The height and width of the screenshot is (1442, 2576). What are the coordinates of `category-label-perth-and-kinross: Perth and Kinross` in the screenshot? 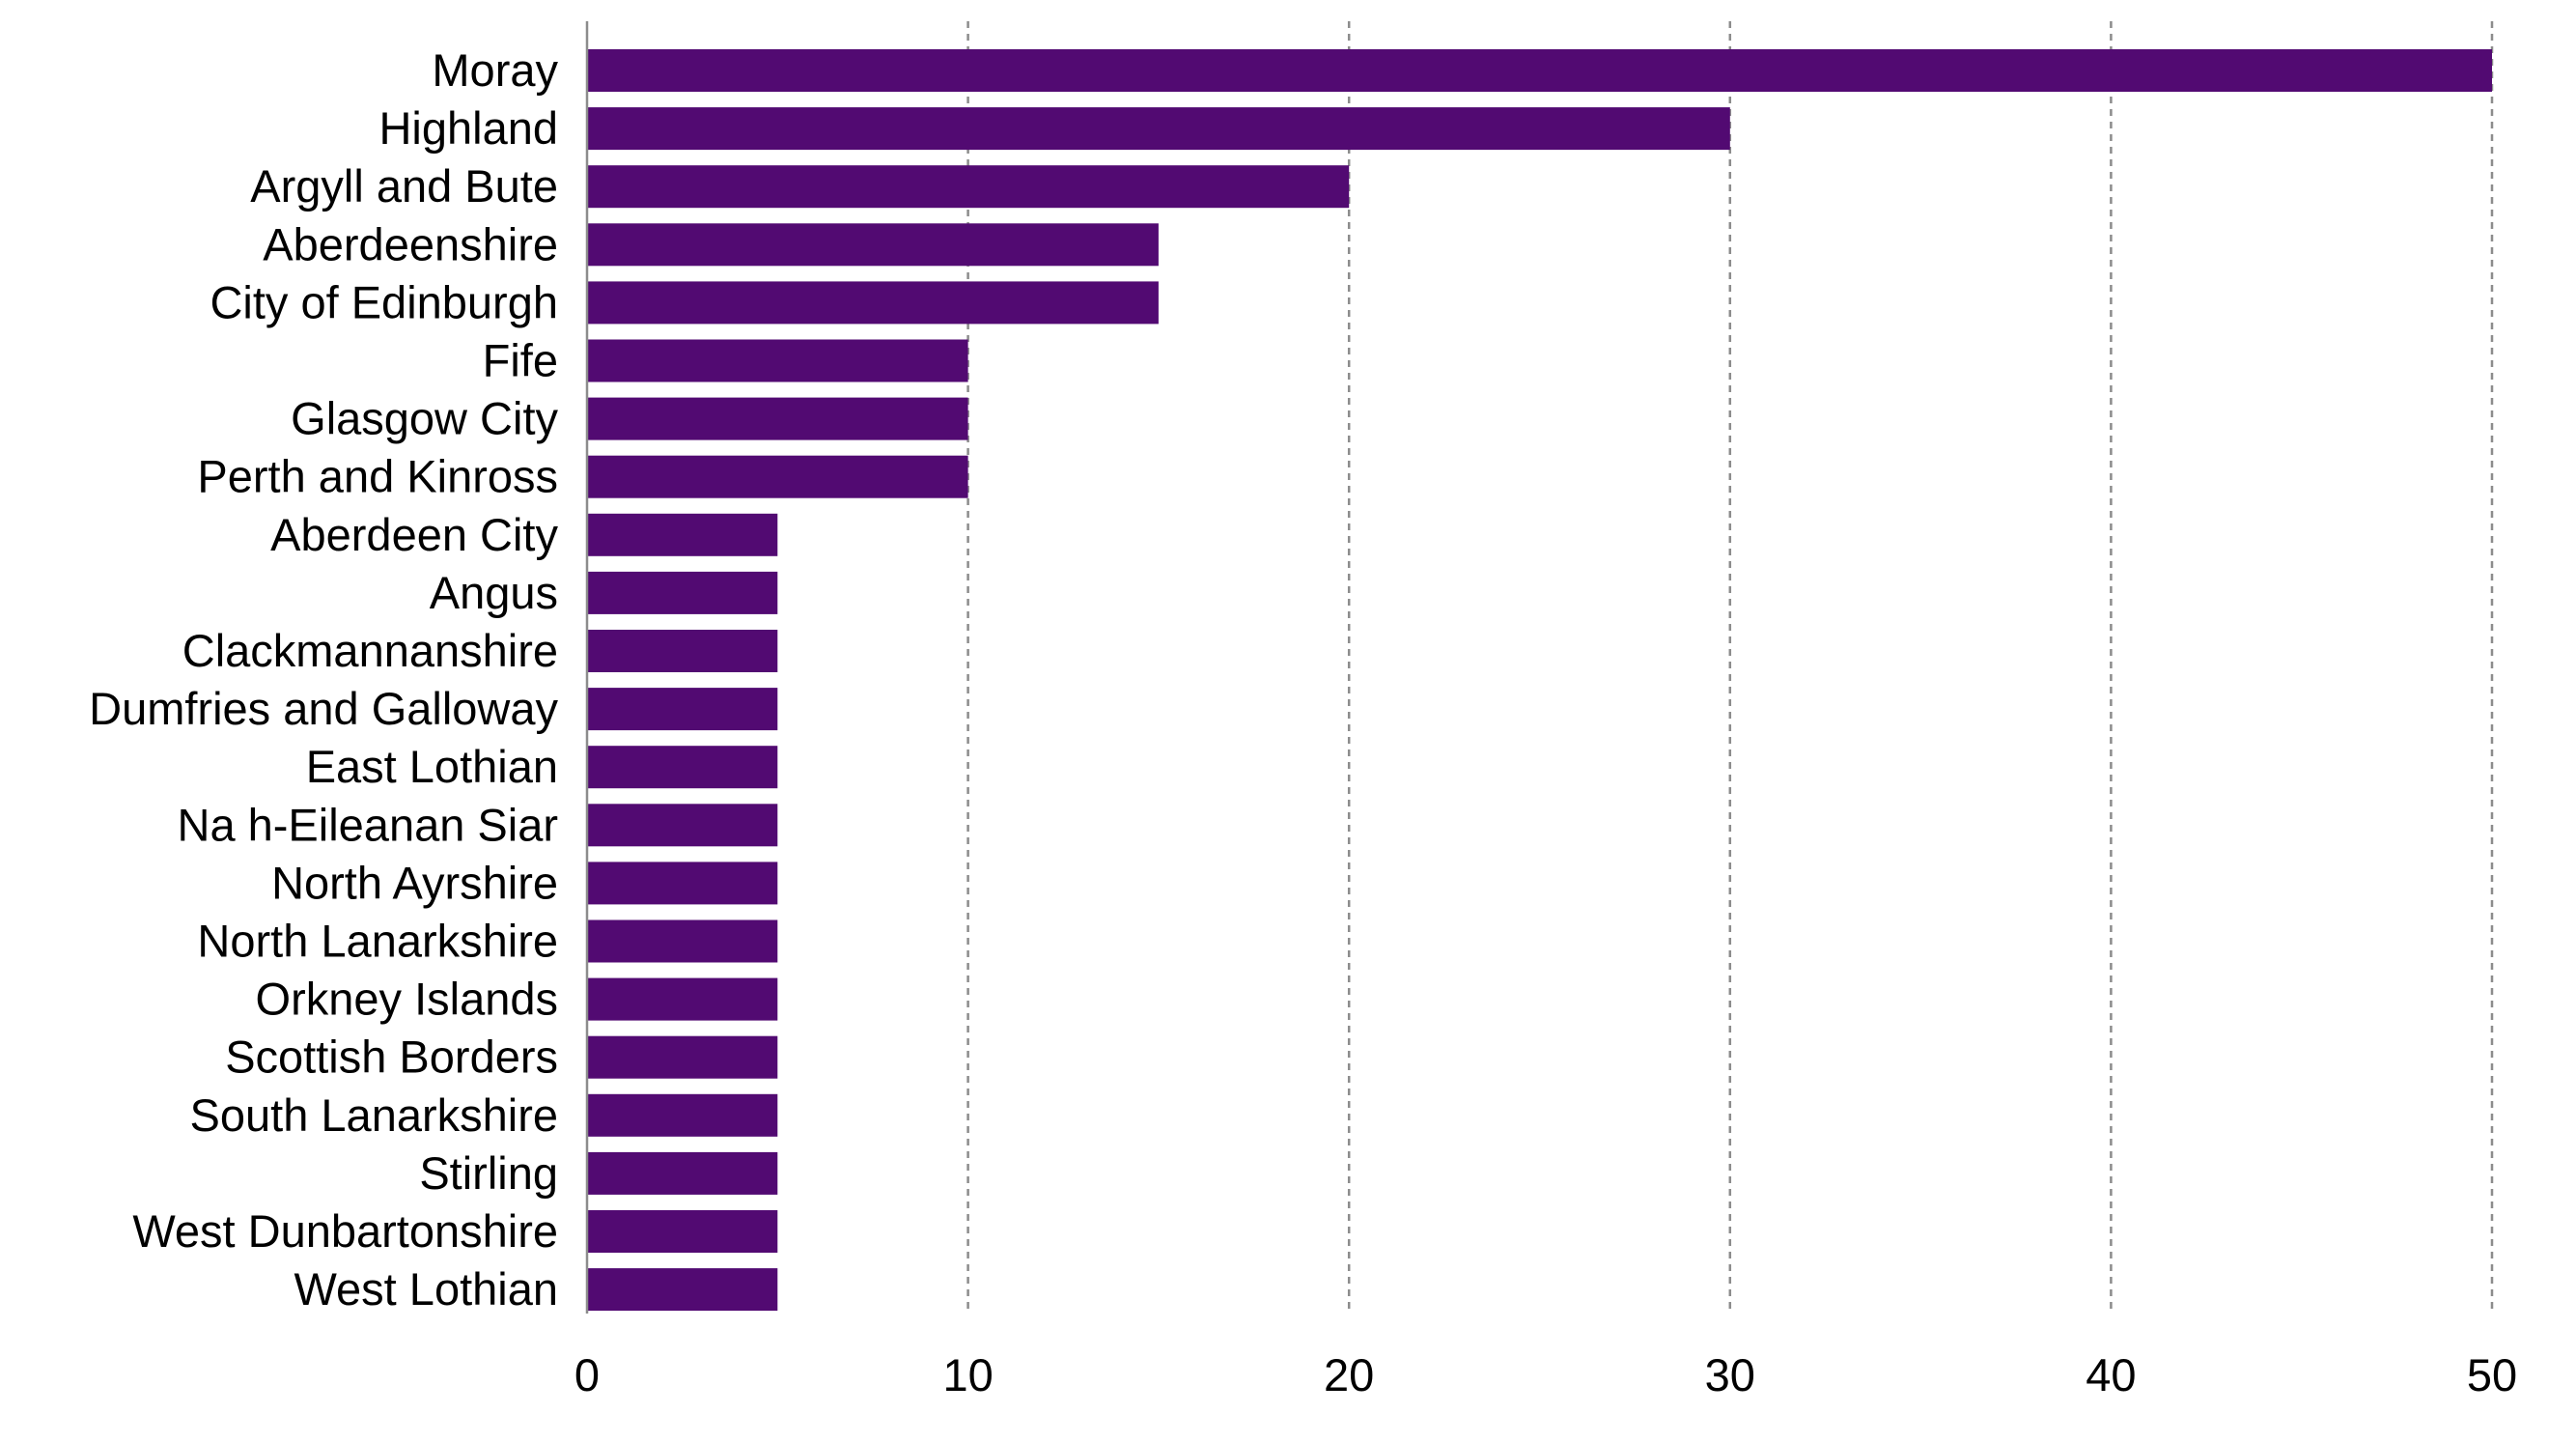 It's located at (378, 477).